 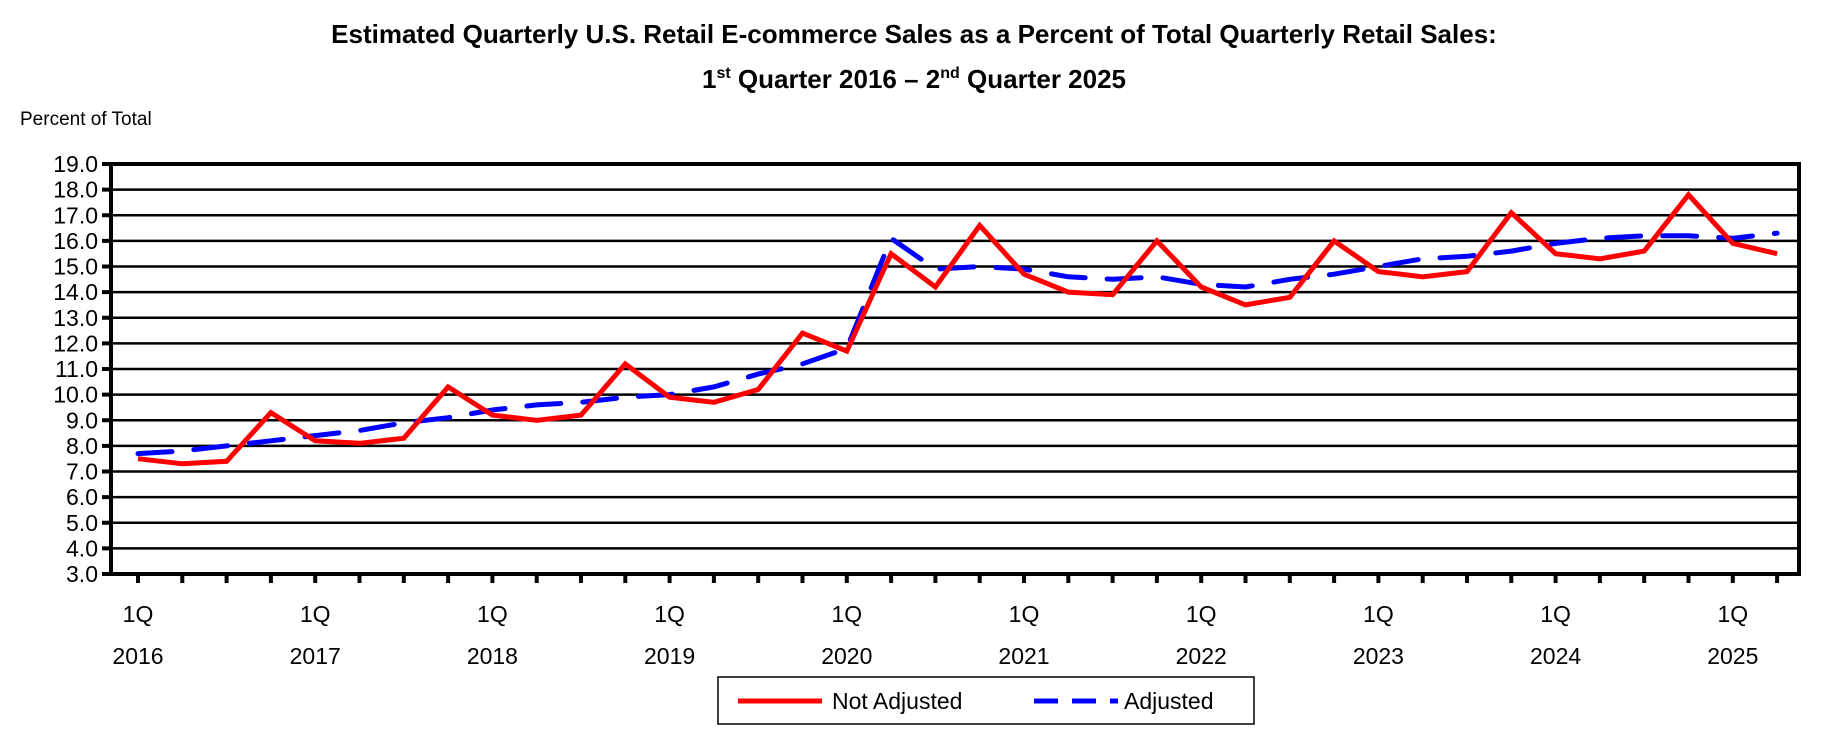 What do you see at coordinates (1023, 656) in the screenshot?
I see `x-tick-label-year: 2021` at bounding box center [1023, 656].